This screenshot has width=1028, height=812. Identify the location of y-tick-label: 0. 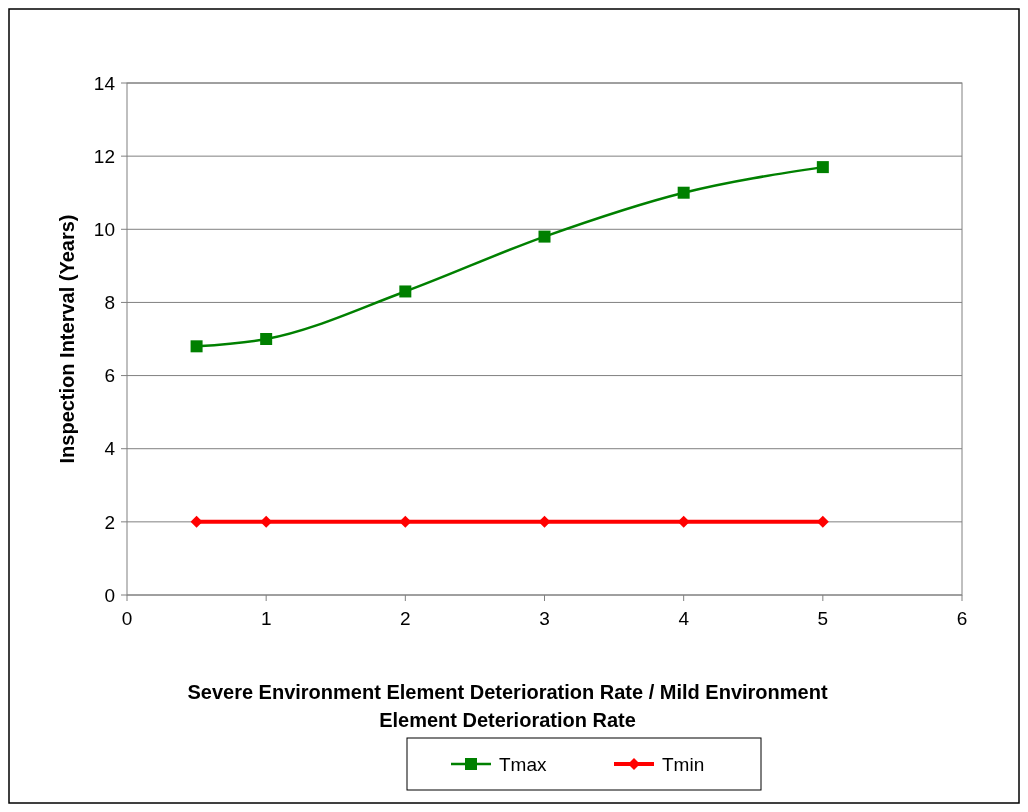
(109, 595).